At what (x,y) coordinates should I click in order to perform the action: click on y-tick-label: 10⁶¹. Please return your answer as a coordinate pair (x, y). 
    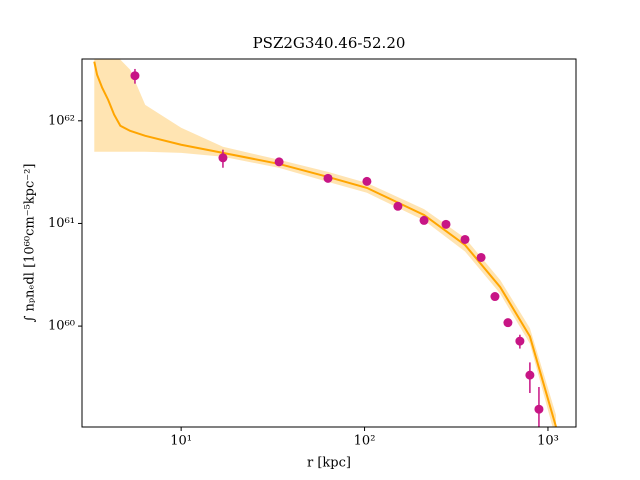
    Looking at the image, I should click on (61, 223).